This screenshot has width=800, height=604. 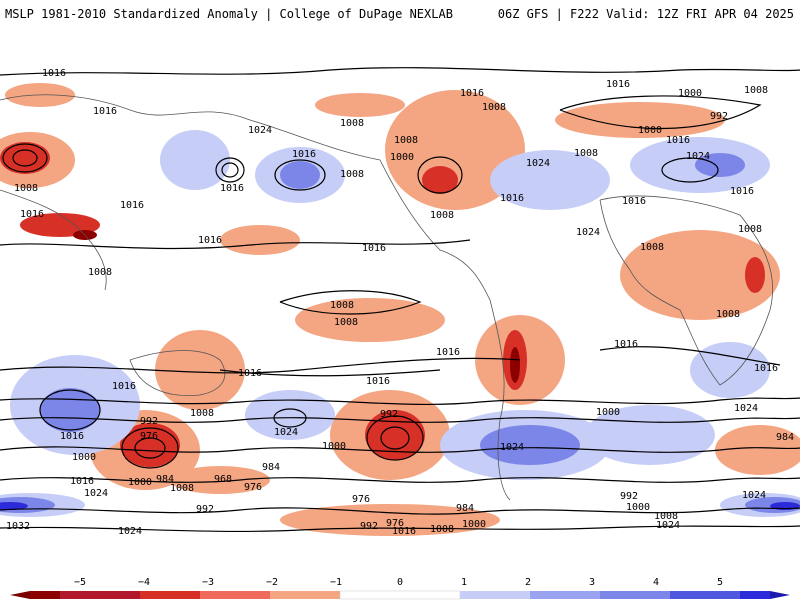 I want to click on colorbar-svg: −5 −4 −3 −2 −1 0 1 2 3 4 5, so click(x=400, y=588).